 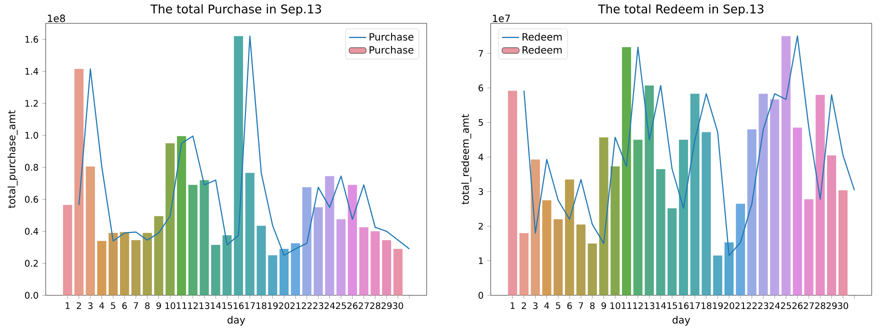 I want to click on y-tick-label: 1, so click(x=480, y=260).